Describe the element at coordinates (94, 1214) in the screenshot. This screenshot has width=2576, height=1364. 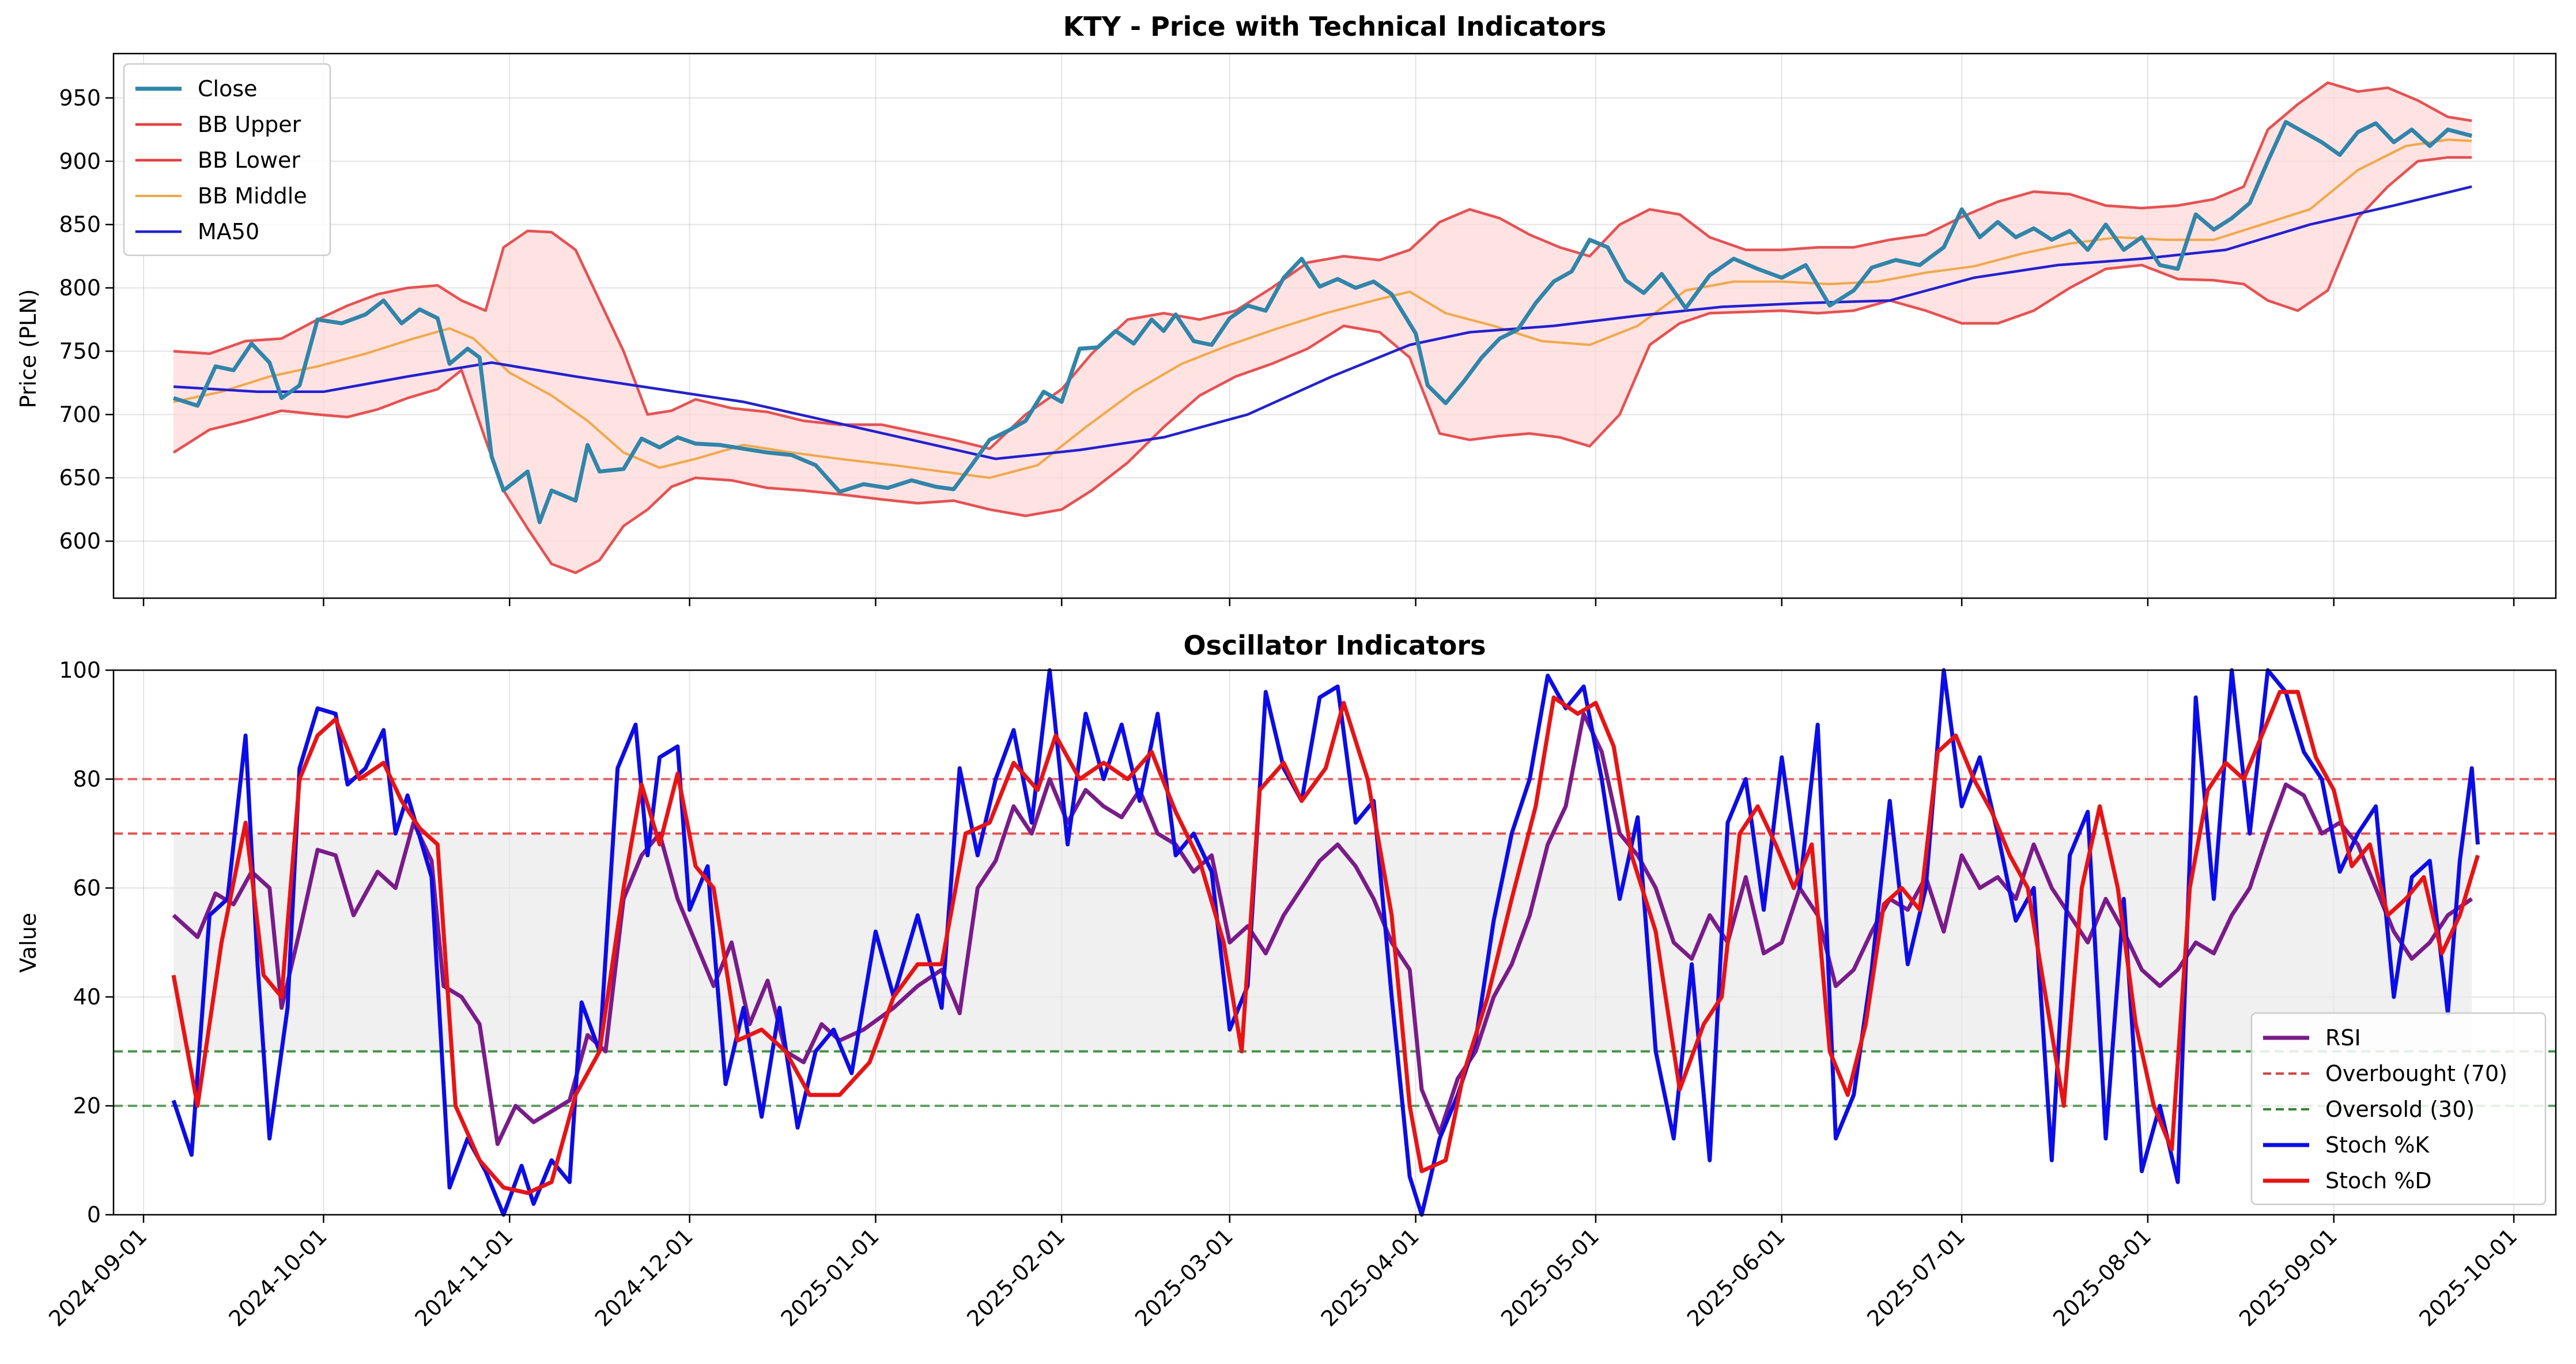
I see `y-tick-label: 0` at that location.